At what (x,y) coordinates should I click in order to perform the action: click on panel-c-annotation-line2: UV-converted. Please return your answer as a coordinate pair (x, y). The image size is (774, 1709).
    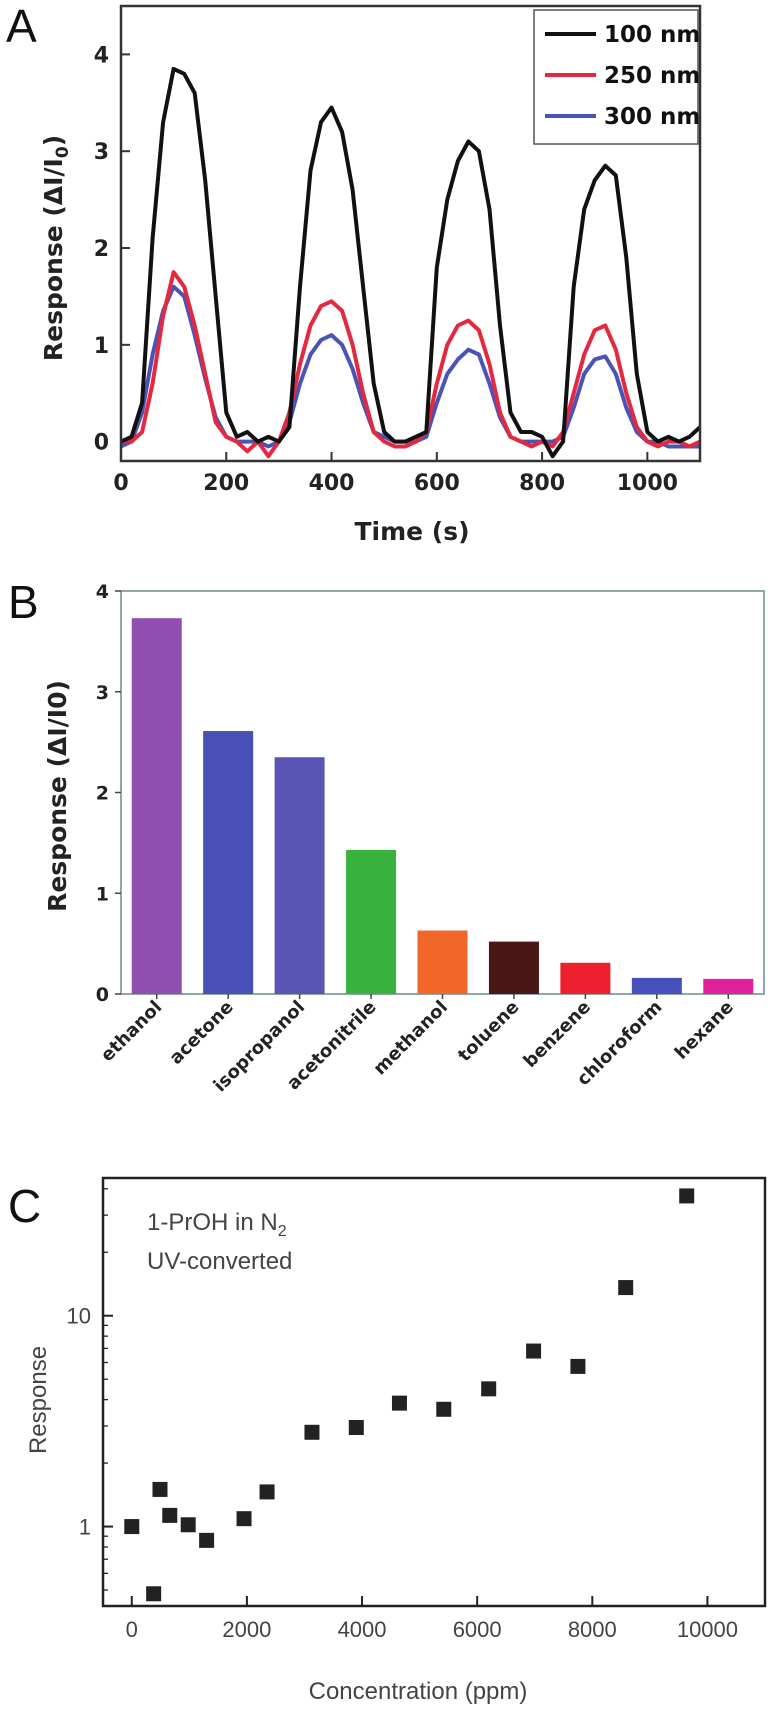
    Looking at the image, I should click on (219, 1261).